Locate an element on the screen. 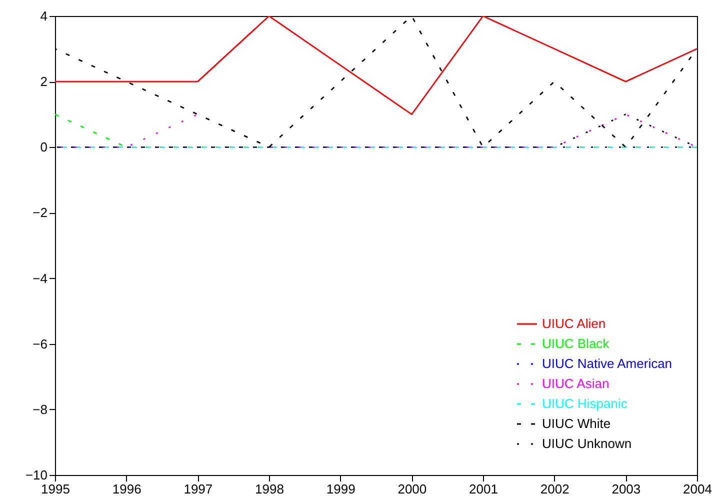  legend-label: UIUC Alien is located at coordinates (574, 323).